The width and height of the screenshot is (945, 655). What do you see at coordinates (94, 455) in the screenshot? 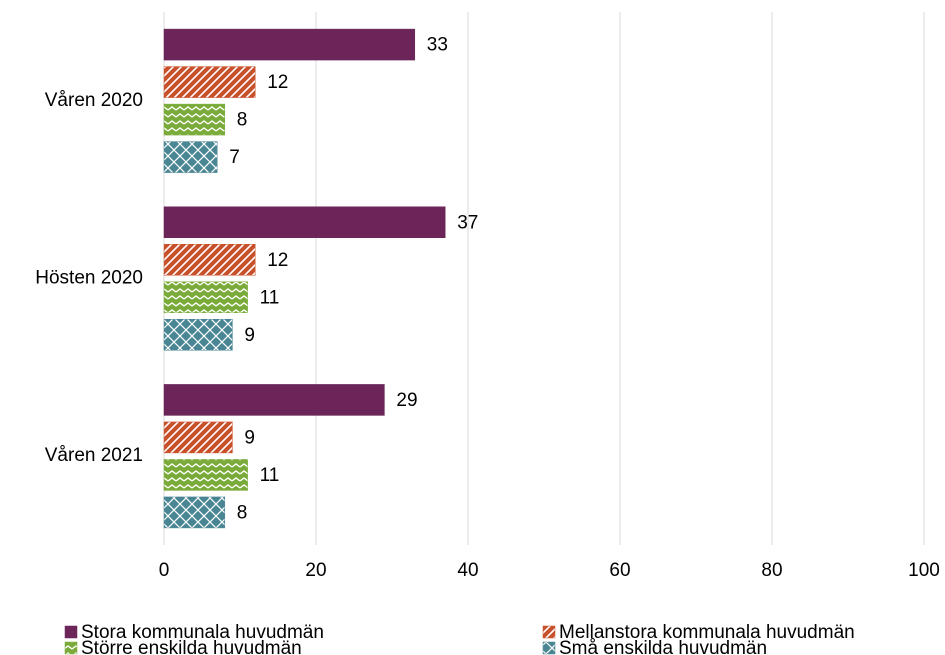
I see `y-tick-label: Våren 2021` at bounding box center [94, 455].